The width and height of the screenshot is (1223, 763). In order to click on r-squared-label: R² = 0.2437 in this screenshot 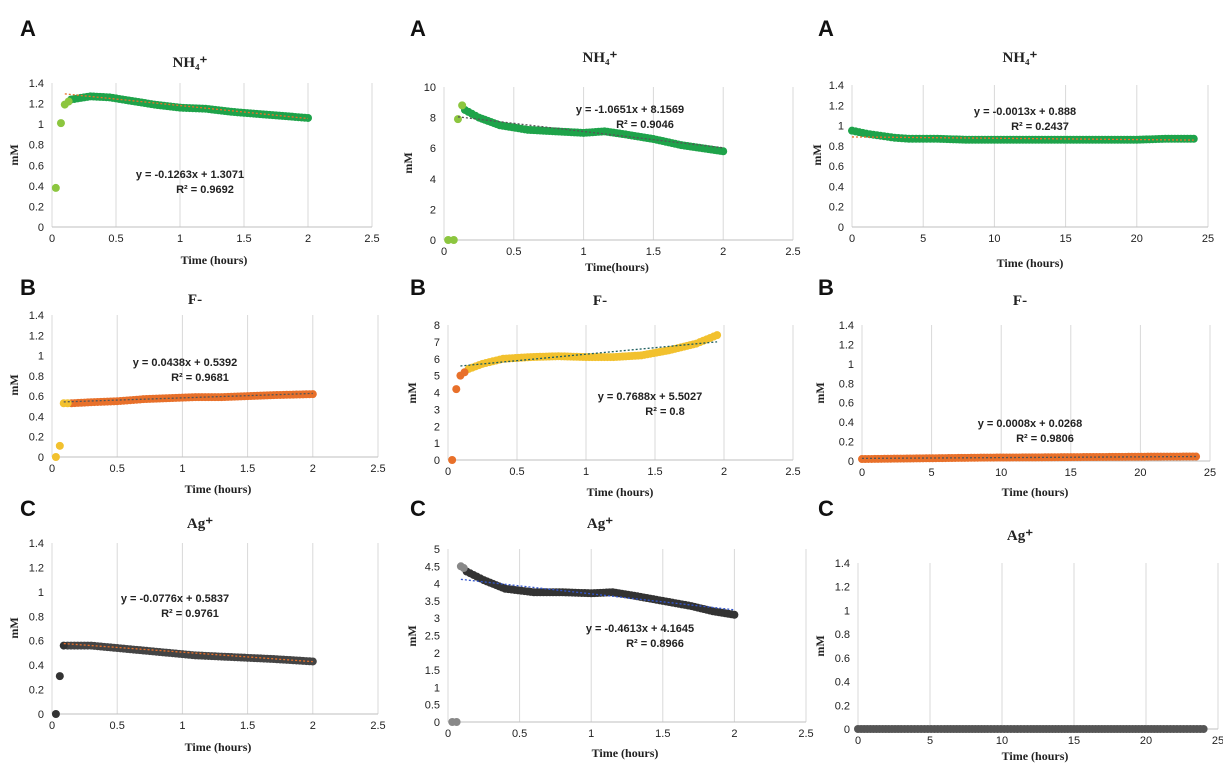, I will do `click(1040, 127)`.